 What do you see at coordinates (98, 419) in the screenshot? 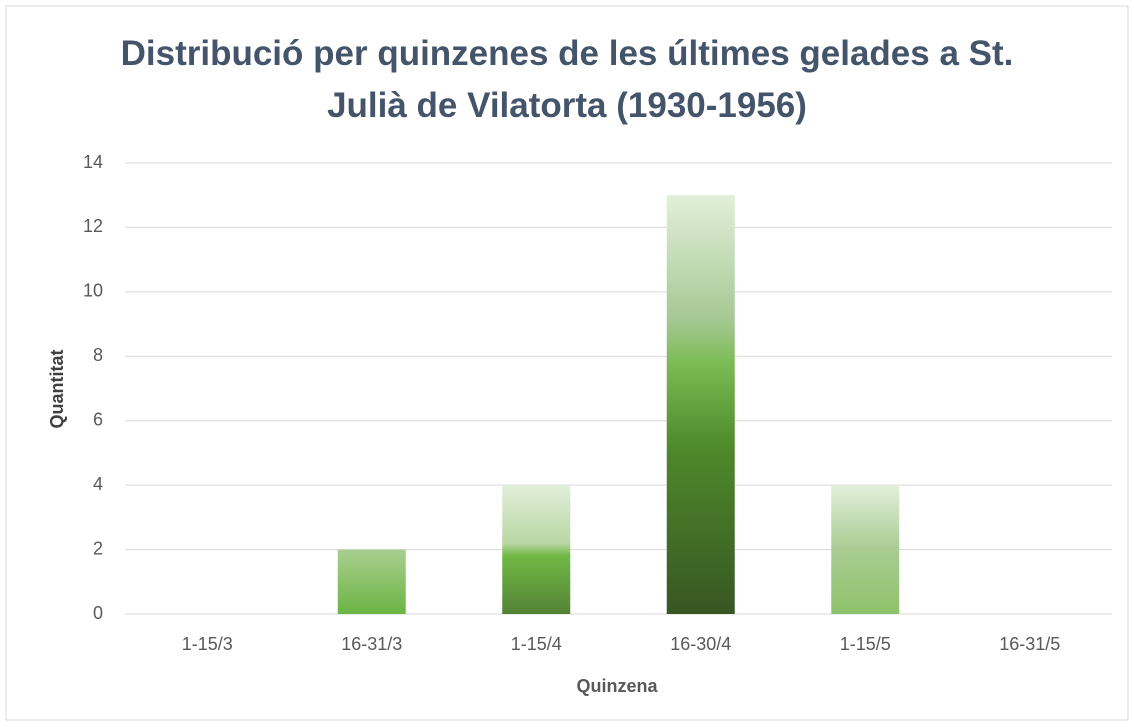
I see `y-tick-label: 6` at bounding box center [98, 419].